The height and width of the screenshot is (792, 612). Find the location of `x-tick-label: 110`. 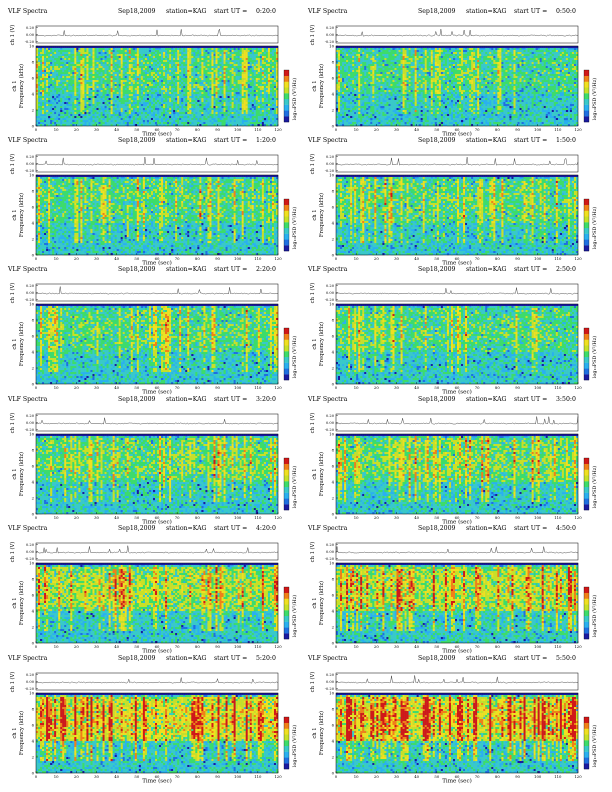

x-tick-label: 110 is located at coordinates (258, 258).